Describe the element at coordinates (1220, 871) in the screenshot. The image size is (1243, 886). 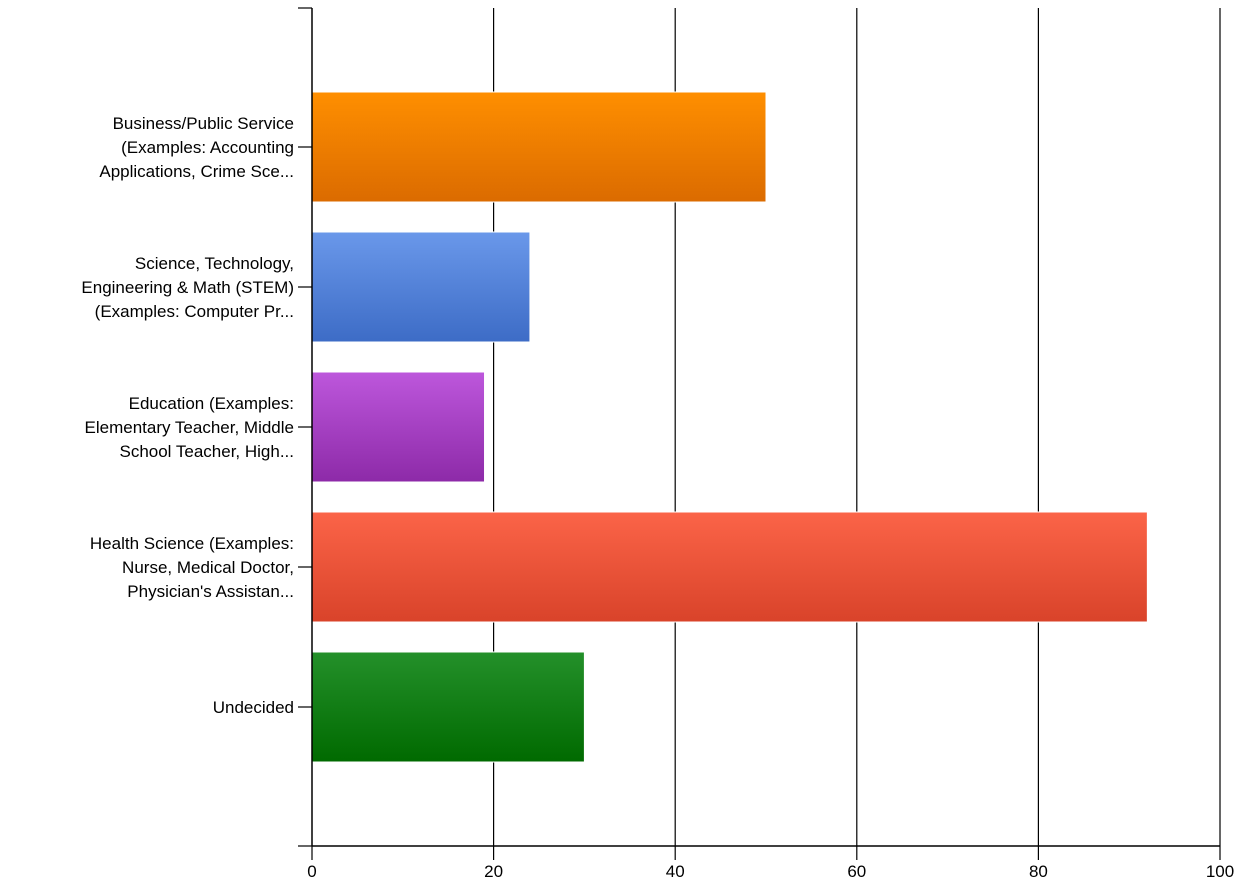
I see `x-tick-label: 100` at that location.